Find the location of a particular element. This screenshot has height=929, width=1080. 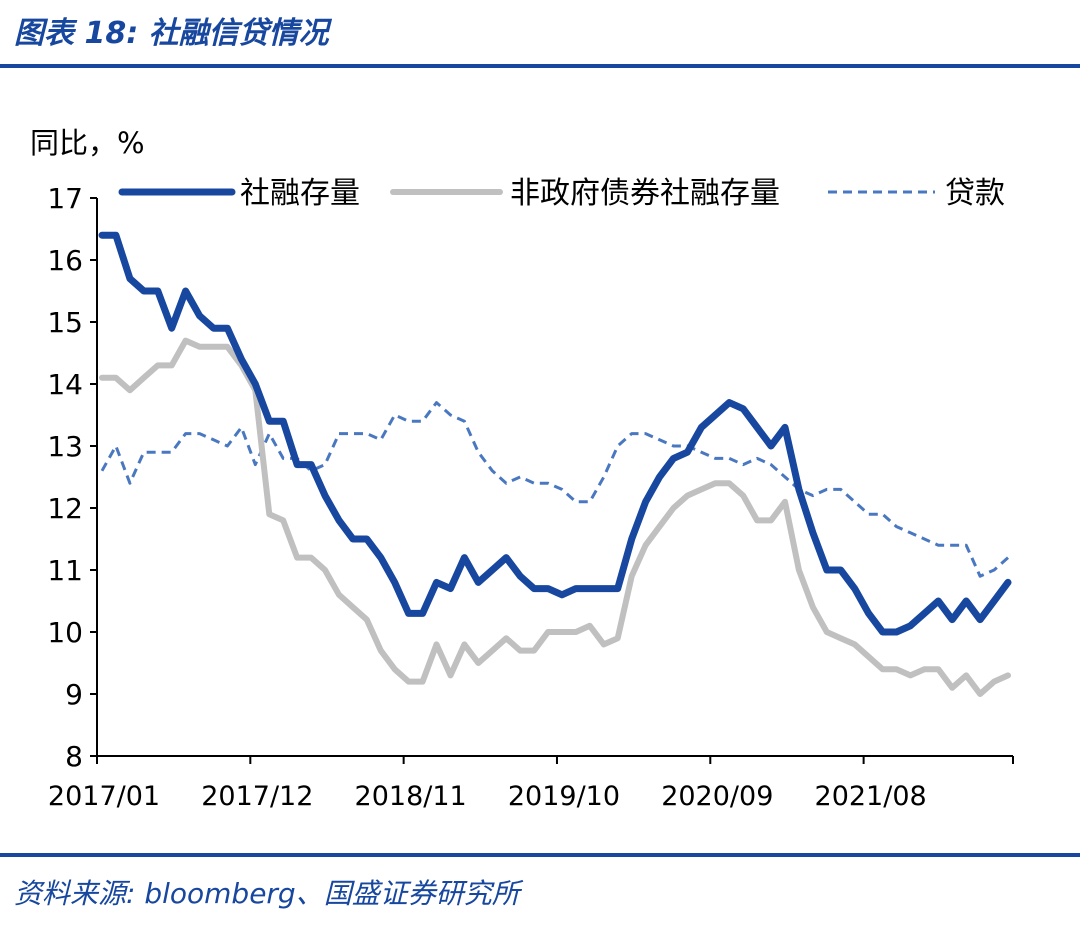

y-tick-label: 15 is located at coordinates (65, 322).